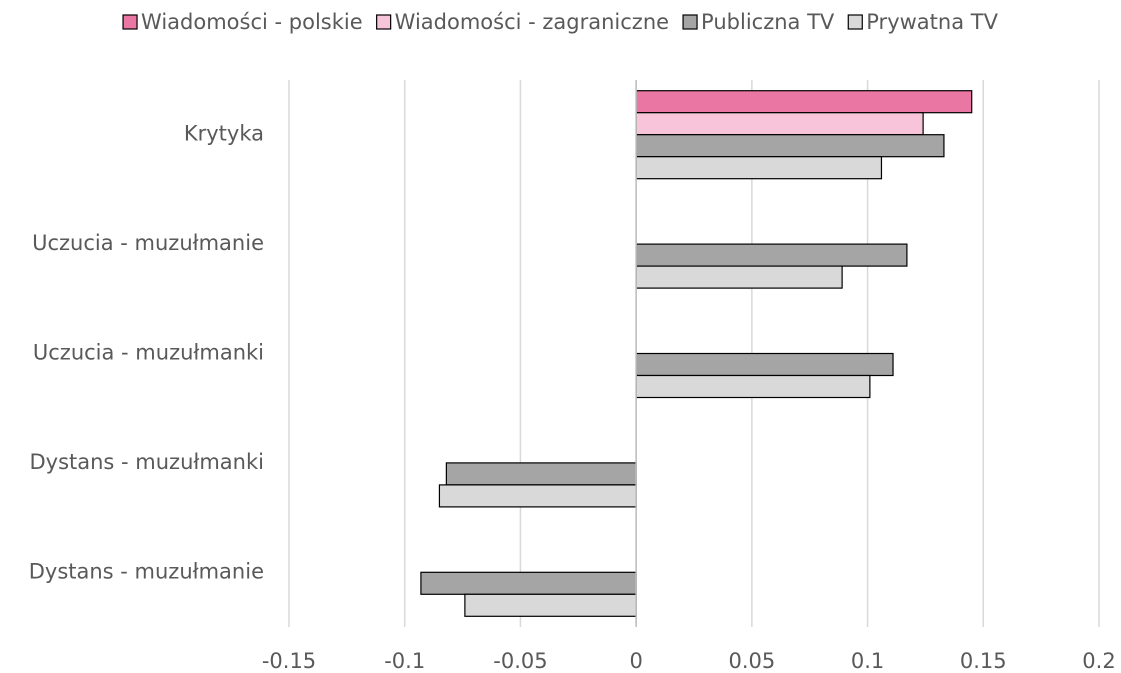  I want to click on x-tick-label: -0.15, so click(289, 661).